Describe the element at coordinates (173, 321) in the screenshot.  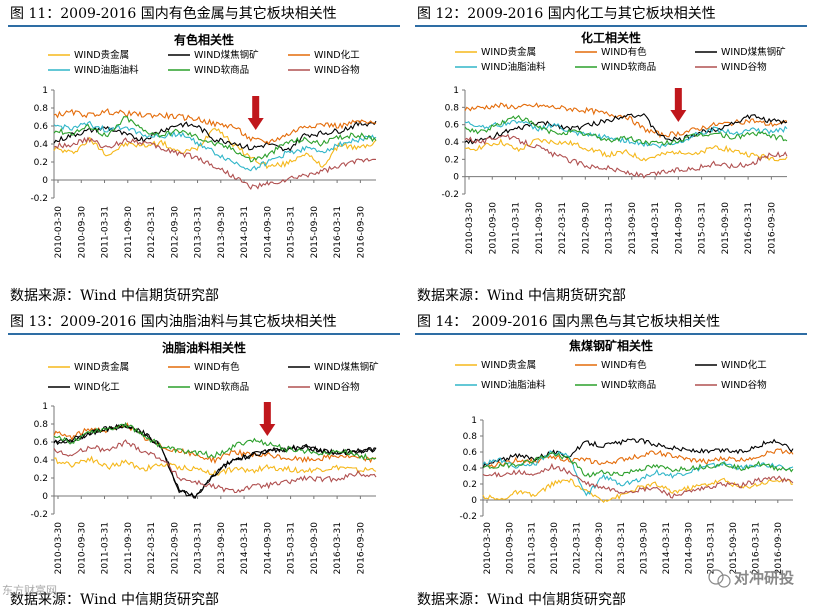
I see `figure-title: 图 13：2009-2016 国内油脂油料与其它板块相关性` at that location.